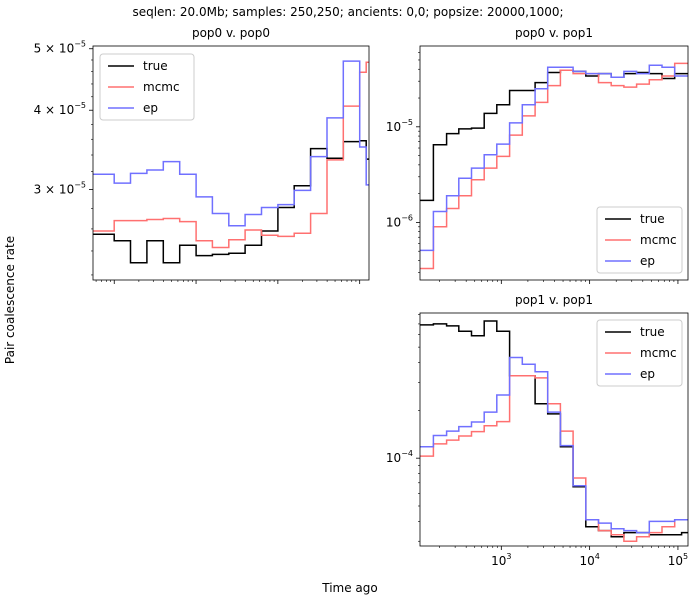 The width and height of the screenshot is (700, 600). I want to click on x-tick-label: 10⁴, so click(589, 560).